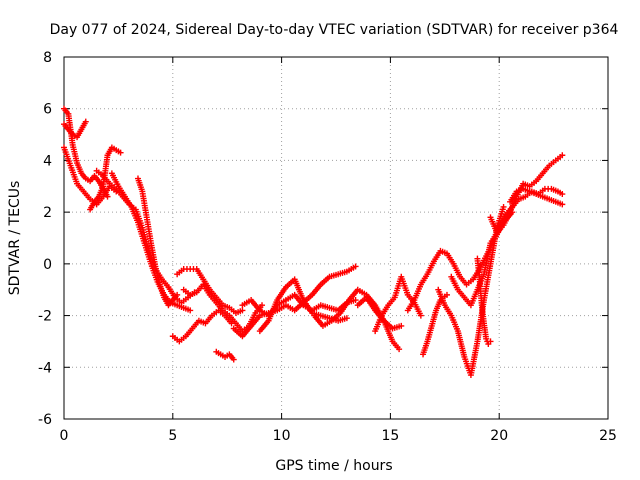 This screenshot has height=480, width=640. I want to click on y-tick-label: -4, so click(45, 368).